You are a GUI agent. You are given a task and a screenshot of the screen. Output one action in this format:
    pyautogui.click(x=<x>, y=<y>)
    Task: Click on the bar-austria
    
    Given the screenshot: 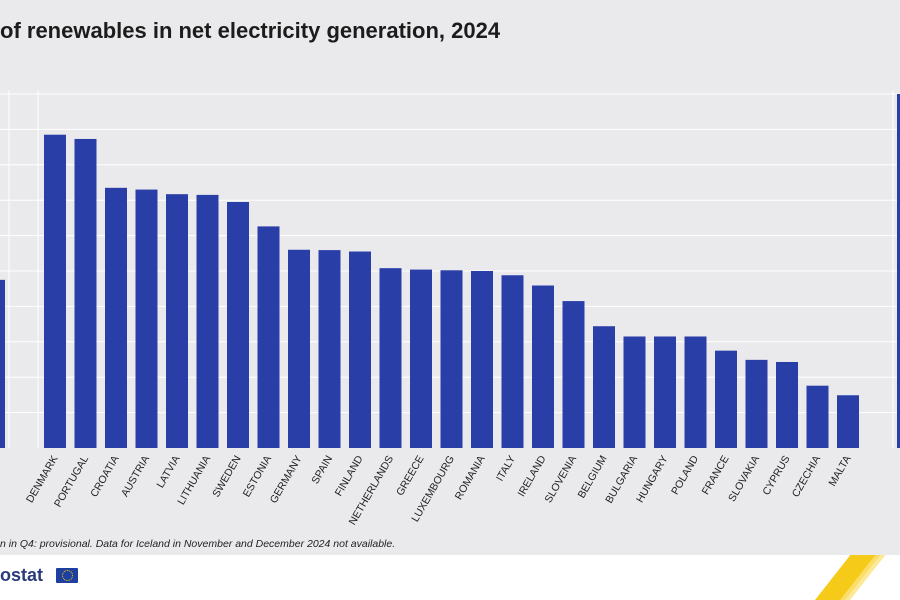 What is the action you would take?
    pyautogui.click(x=146, y=318)
    